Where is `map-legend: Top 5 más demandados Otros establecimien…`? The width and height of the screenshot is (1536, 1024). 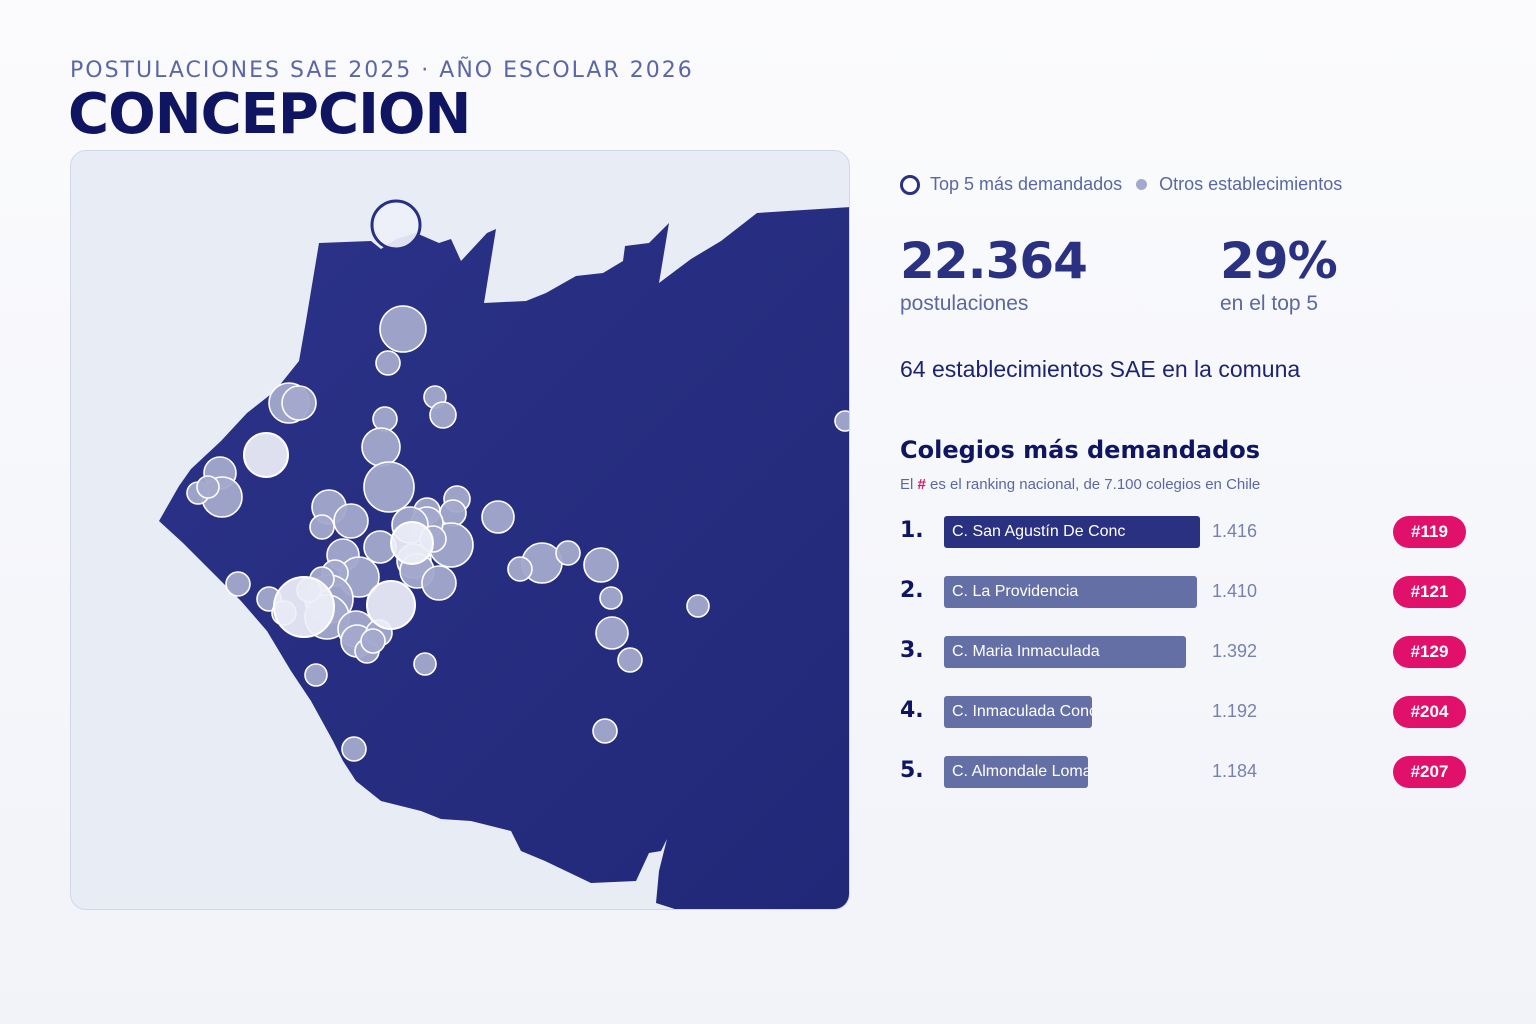
map-legend: Top 5 más demandados Otros establecimien… is located at coordinates (1121, 184).